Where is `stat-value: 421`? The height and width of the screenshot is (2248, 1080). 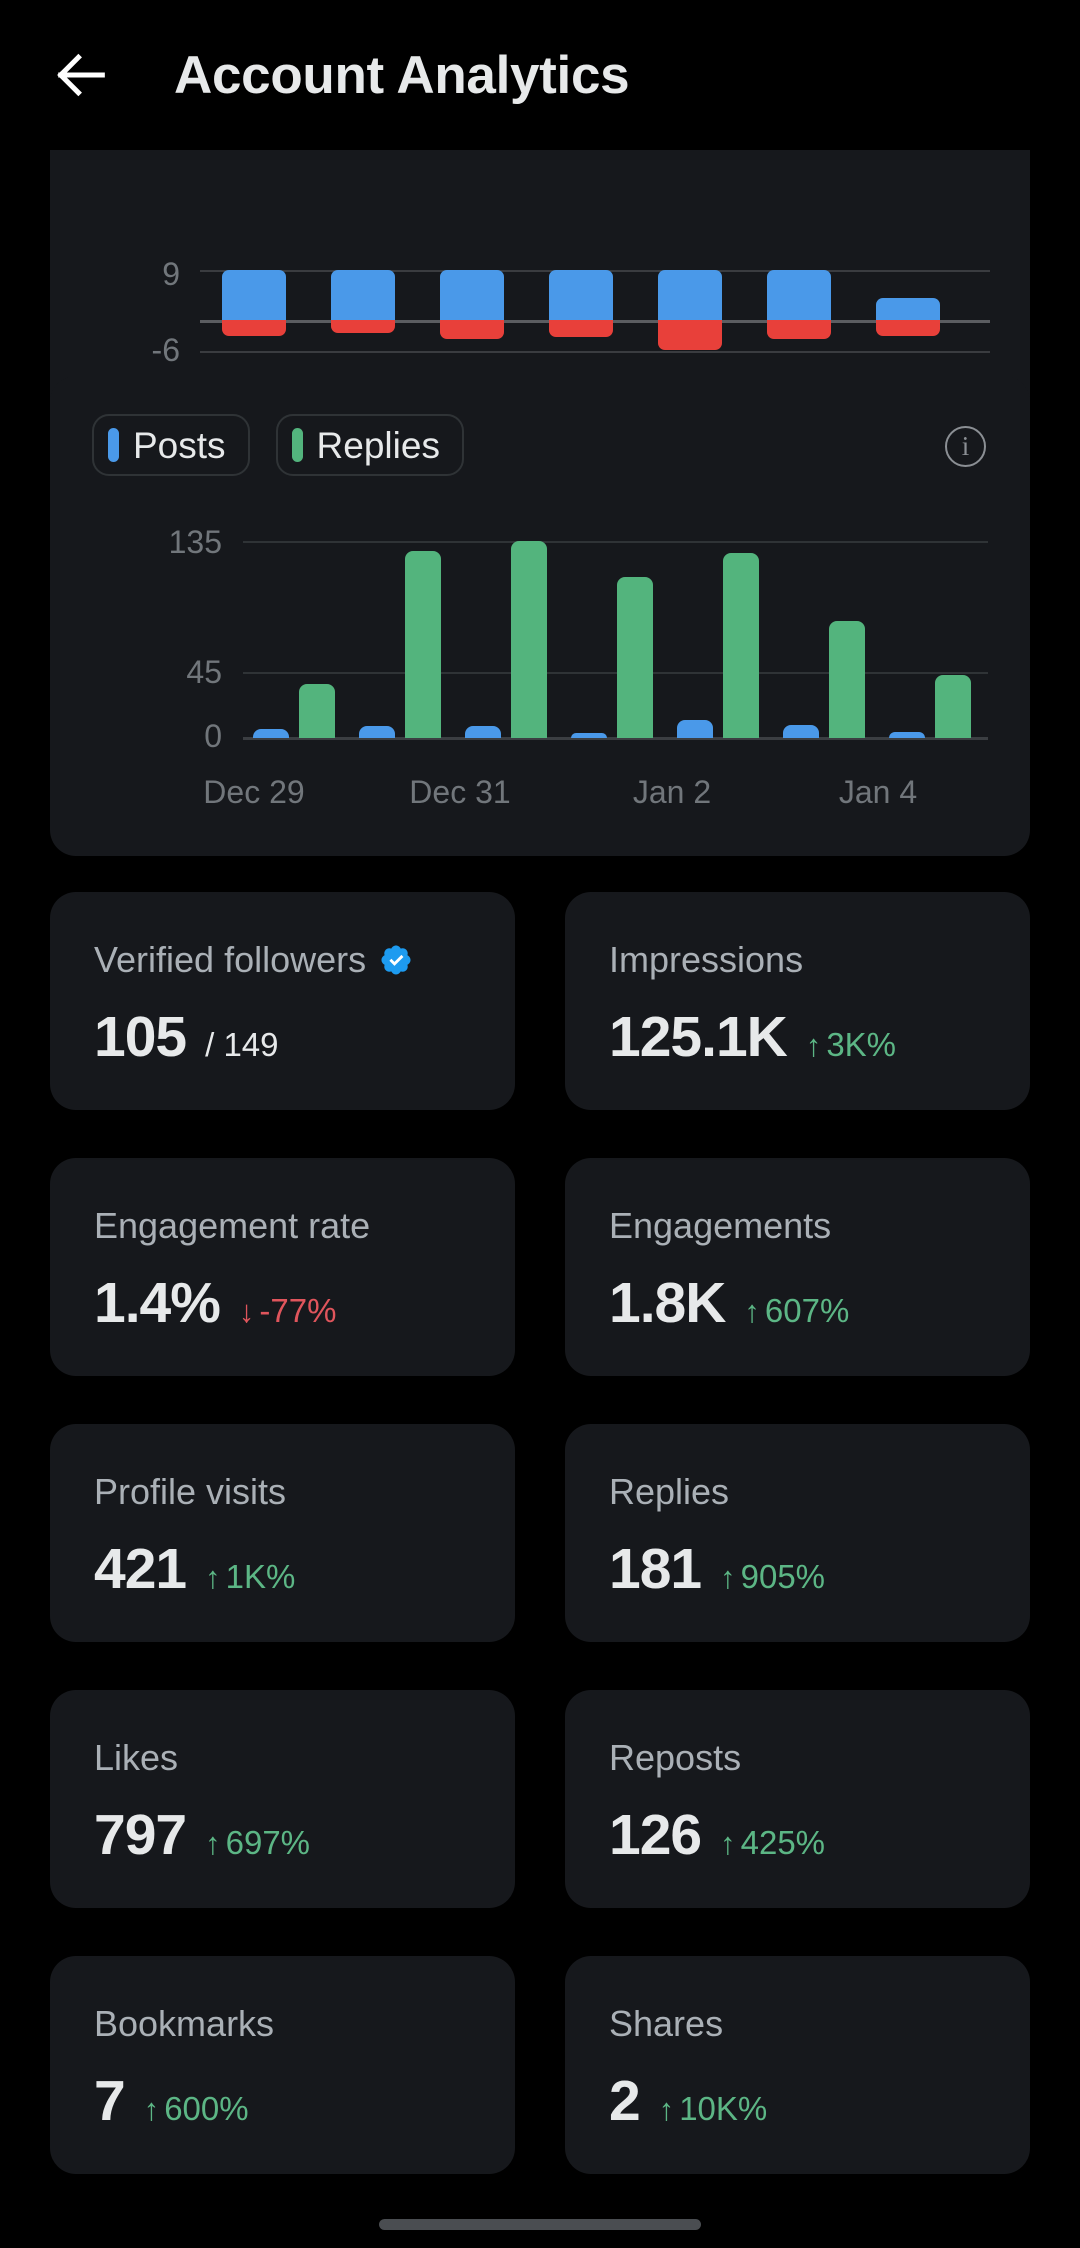
stat-value: 421 is located at coordinates (140, 1569).